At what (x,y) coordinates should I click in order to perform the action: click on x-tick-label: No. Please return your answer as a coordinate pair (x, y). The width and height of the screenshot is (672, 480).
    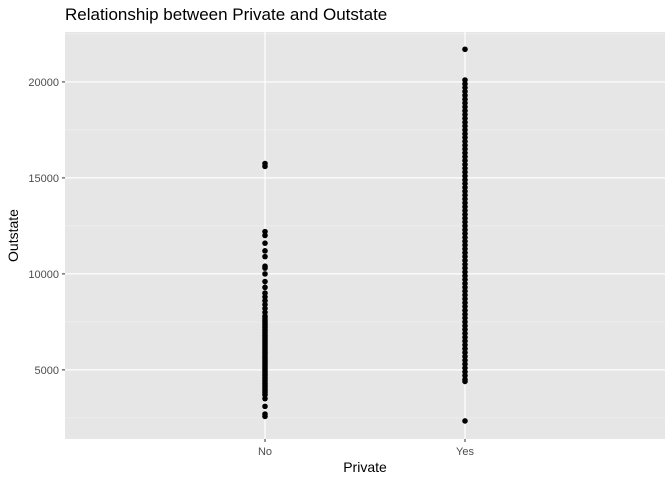
    Looking at the image, I should click on (265, 452).